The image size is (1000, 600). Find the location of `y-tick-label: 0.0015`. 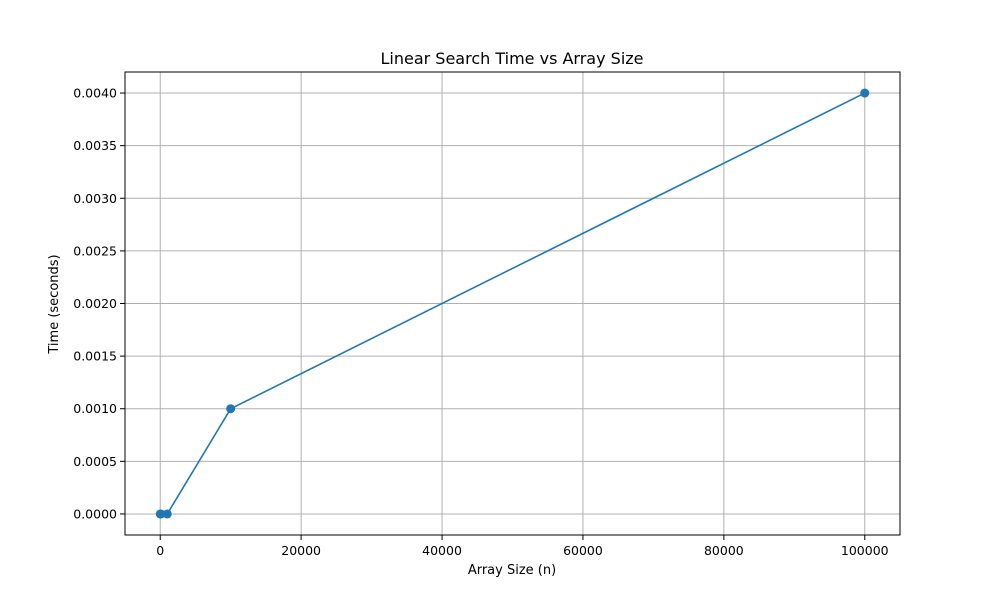

y-tick-label: 0.0015 is located at coordinates (95, 356).